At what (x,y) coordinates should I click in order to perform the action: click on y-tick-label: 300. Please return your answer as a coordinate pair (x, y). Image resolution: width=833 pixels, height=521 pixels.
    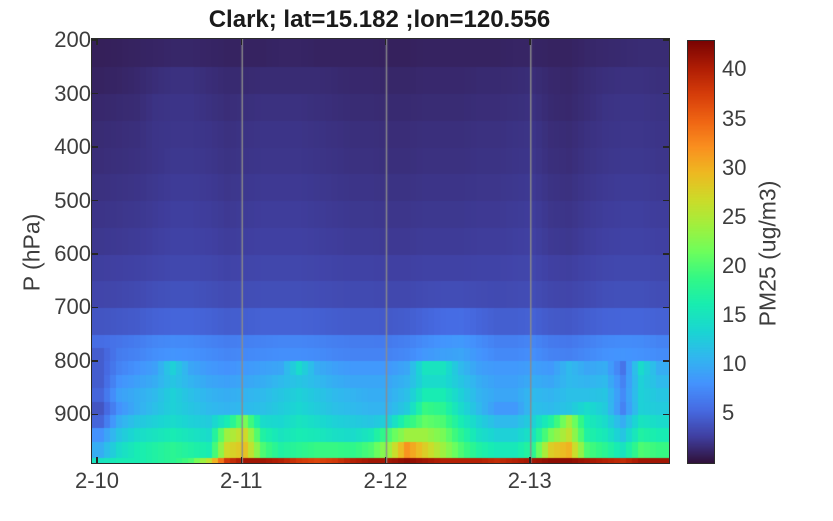
    Looking at the image, I should click on (72, 93).